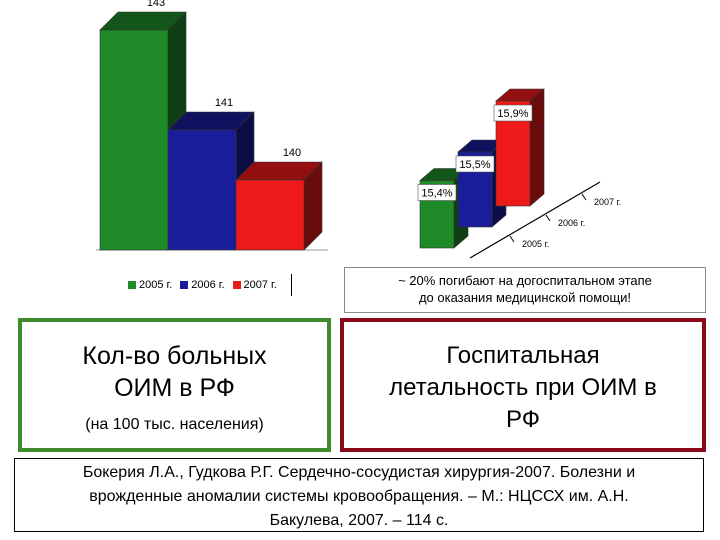 The image size is (720, 540). Describe the element at coordinates (525, 280) in the screenshot. I see `note-line-1: ~ 20% погибают на догоспитальном этапе` at that location.